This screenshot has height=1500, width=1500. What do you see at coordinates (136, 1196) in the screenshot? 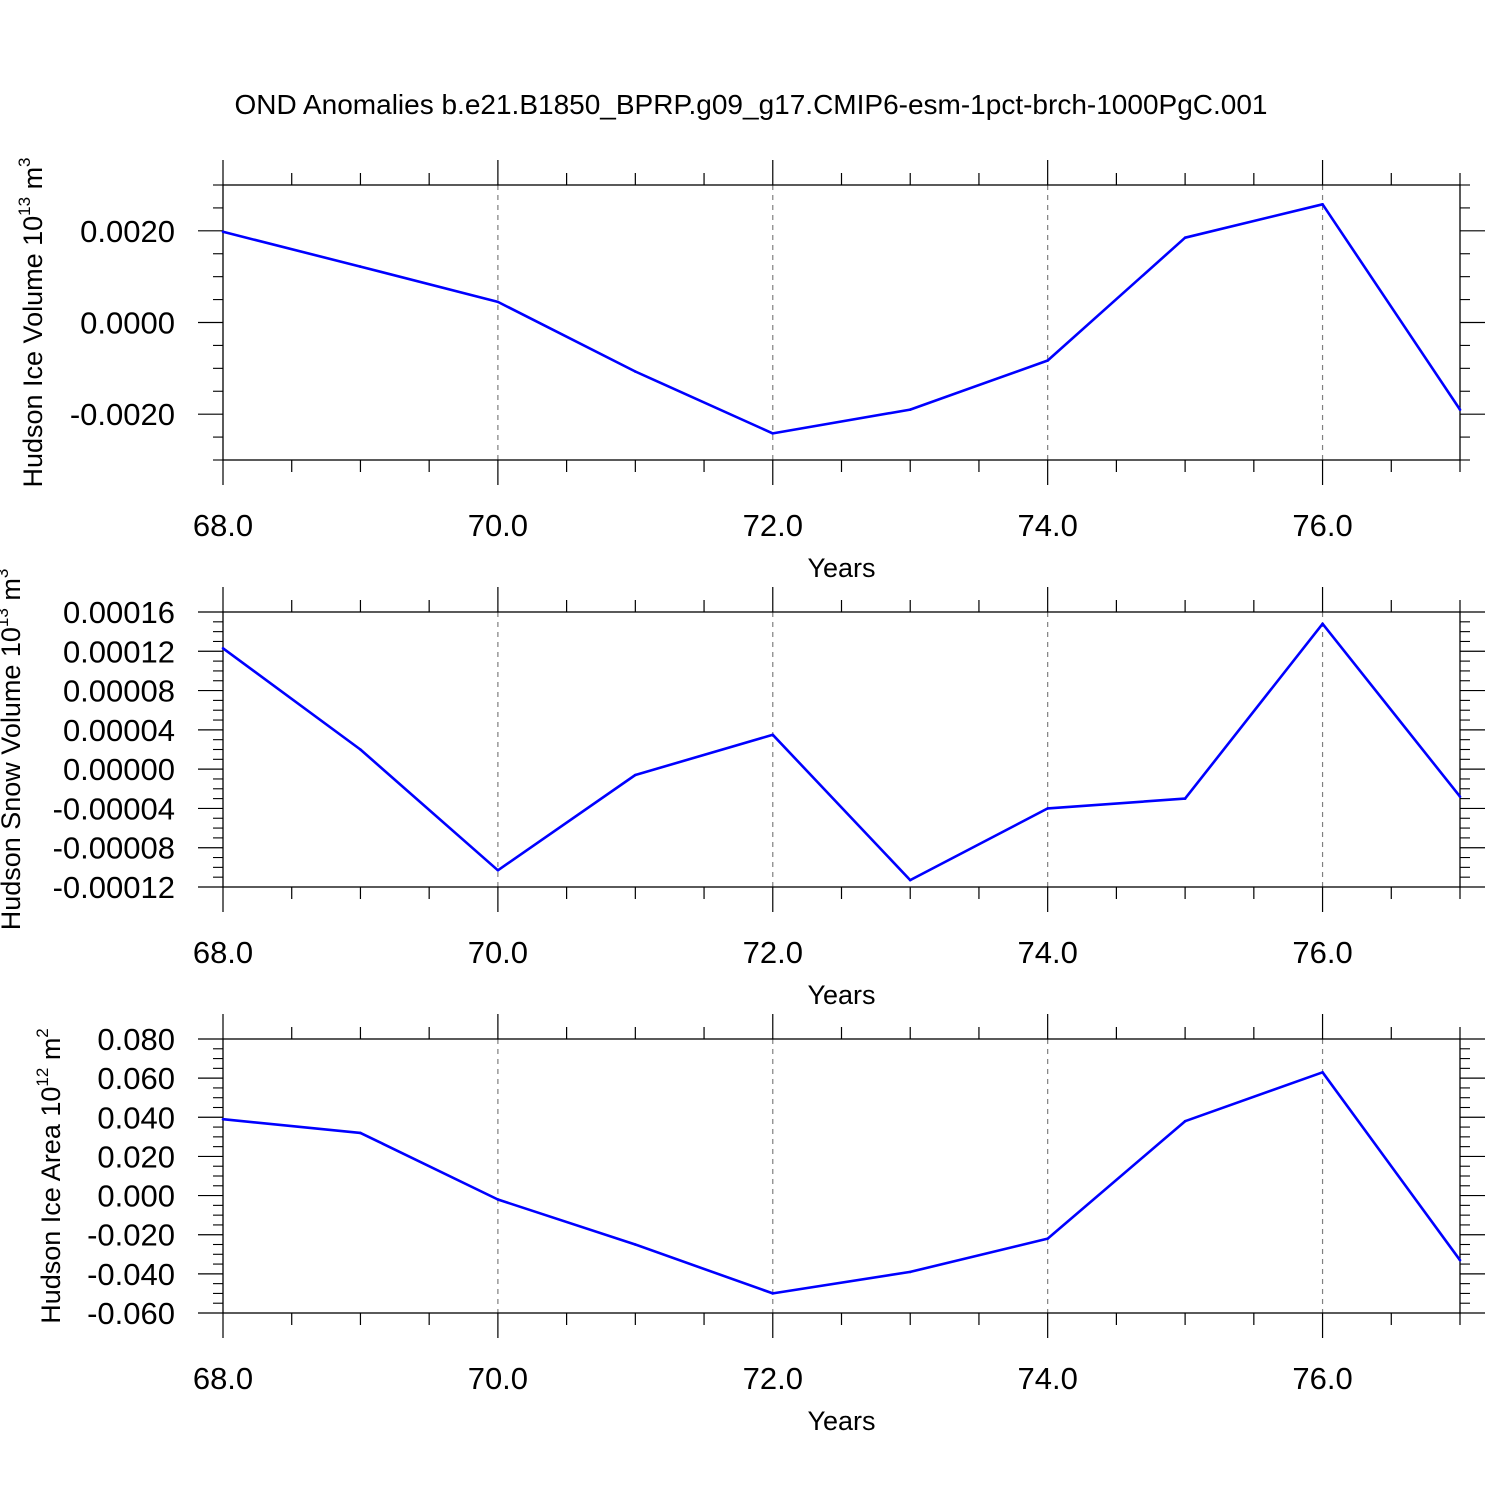
I see `y-tick-label: 0.000` at bounding box center [136, 1196].